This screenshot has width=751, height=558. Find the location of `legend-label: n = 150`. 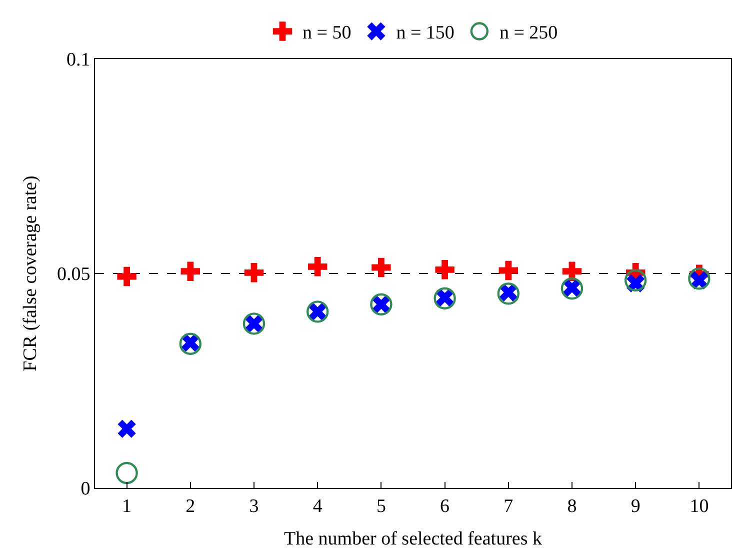

legend-label: n = 150 is located at coordinates (425, 33).